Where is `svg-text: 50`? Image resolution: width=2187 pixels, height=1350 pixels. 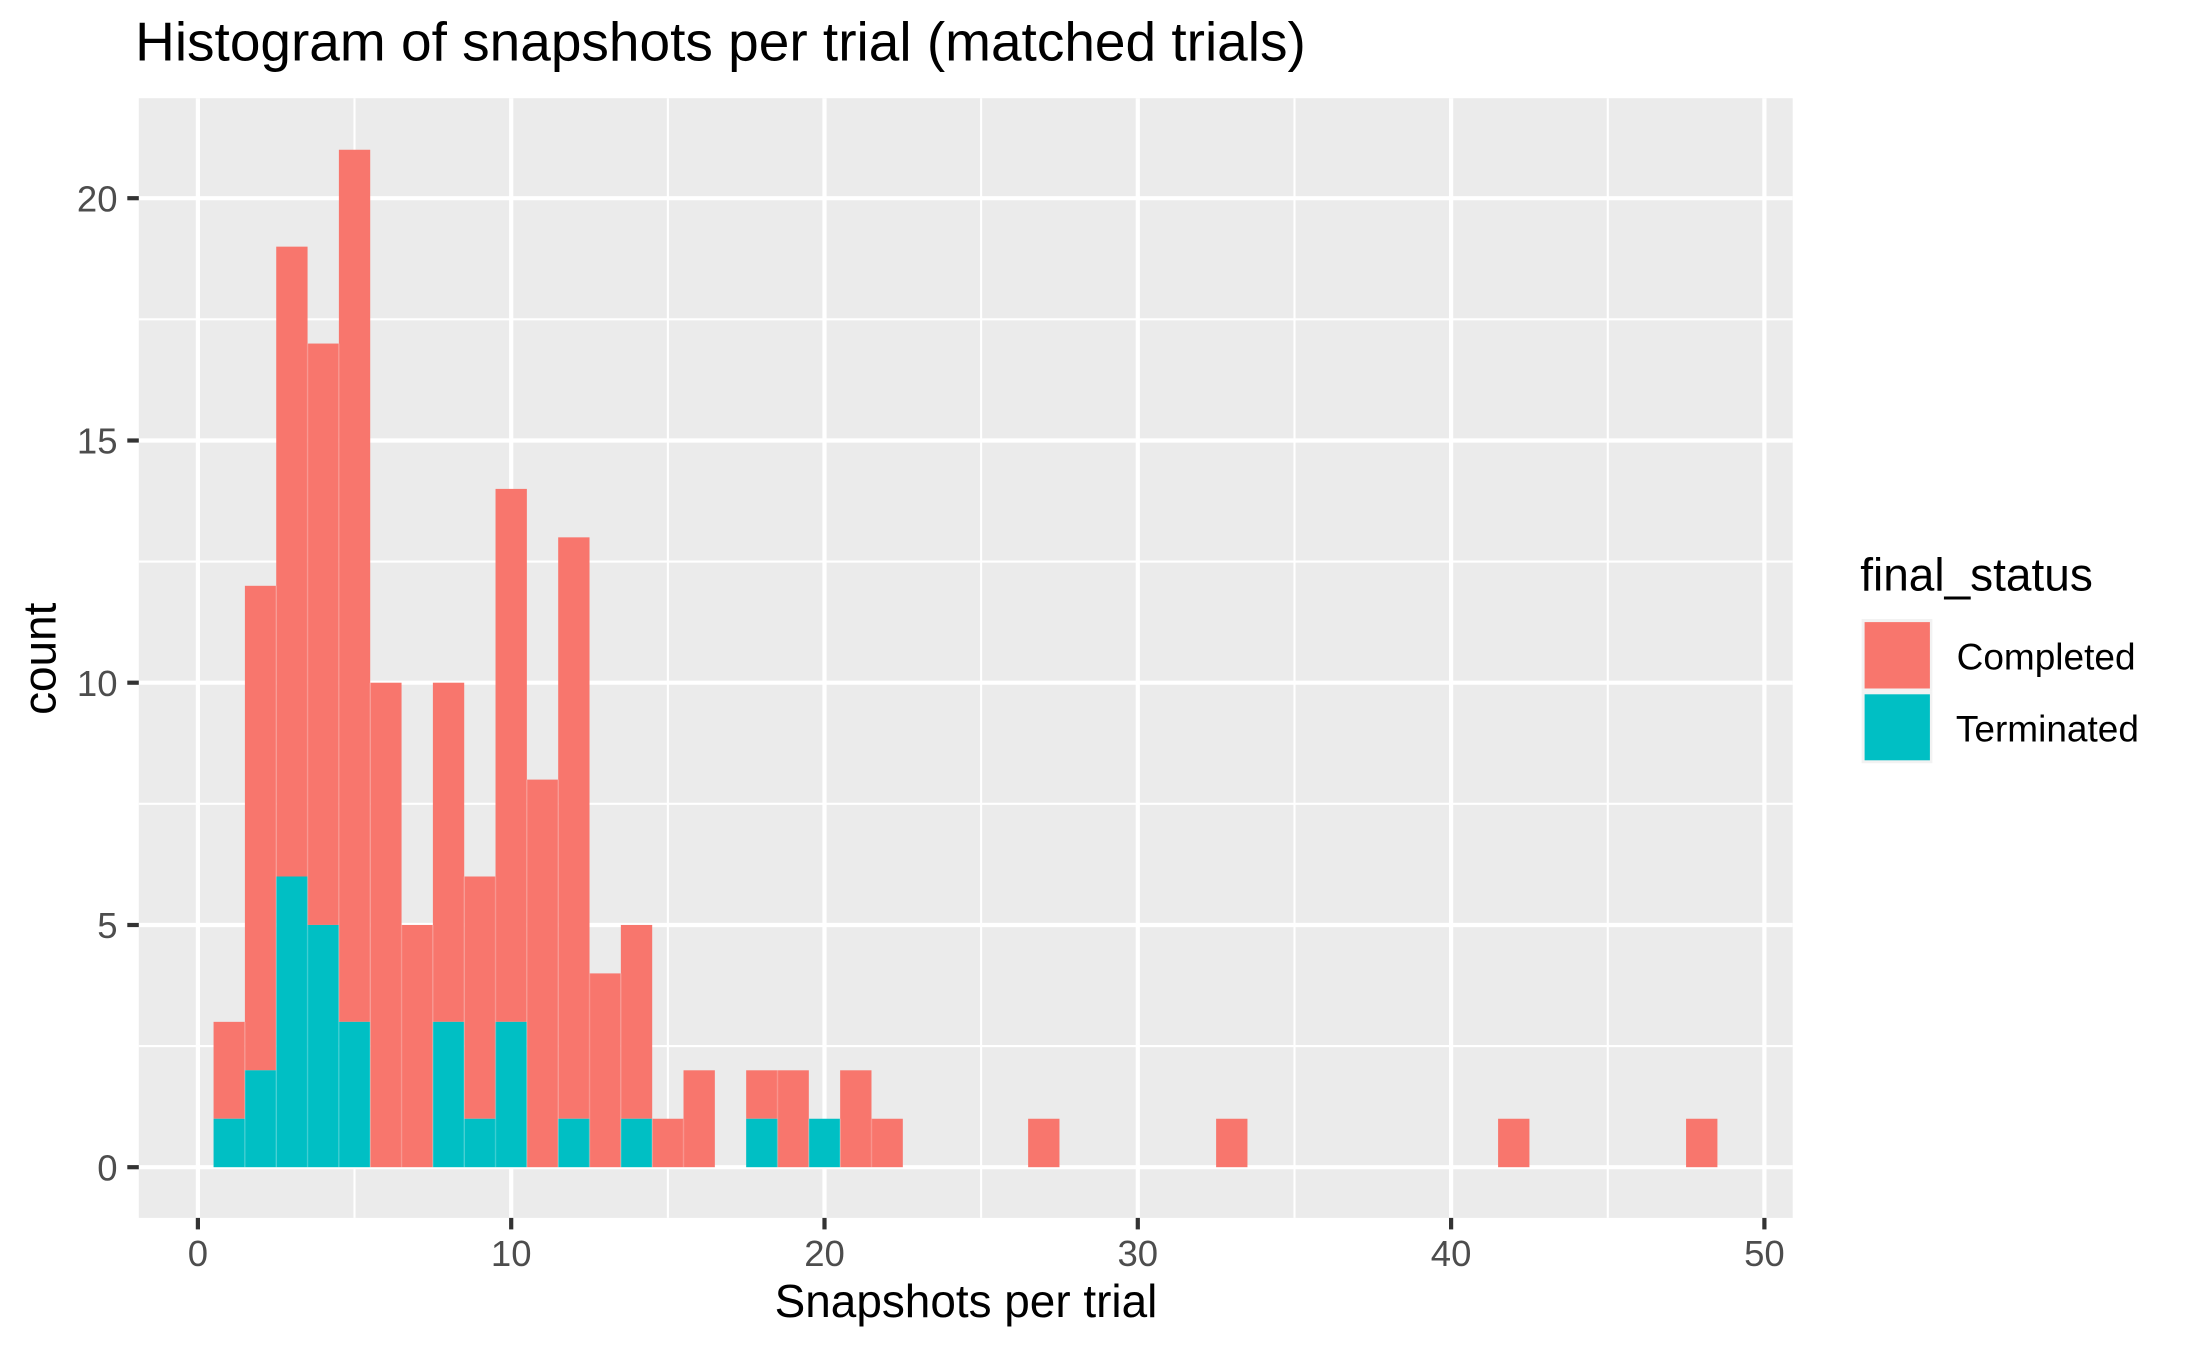
svg-text: 50 is located at coordinates (1764, 1253).